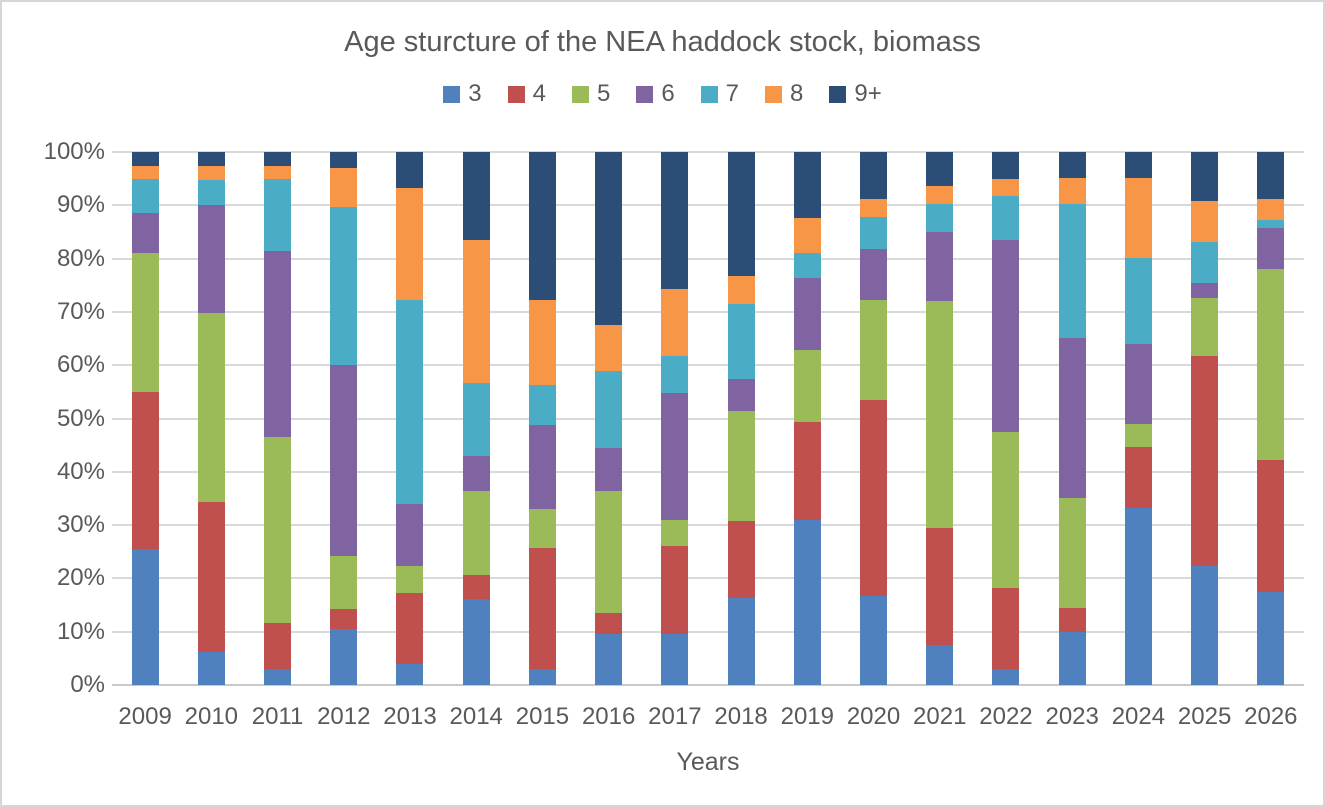 This screenshot has height=807, width=1325. What do you see at coordinates (807, 716) in the screenshot?
I see `x-tick-label-2019: 2019` at bounding box center [807, 716].